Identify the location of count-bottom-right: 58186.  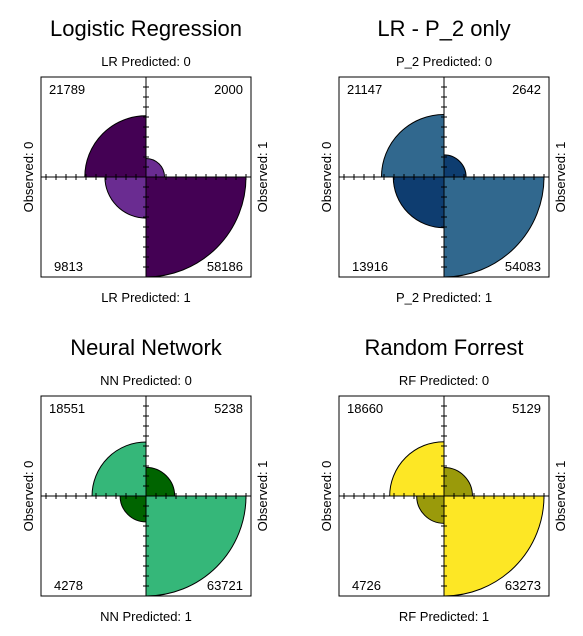
(225, 266).